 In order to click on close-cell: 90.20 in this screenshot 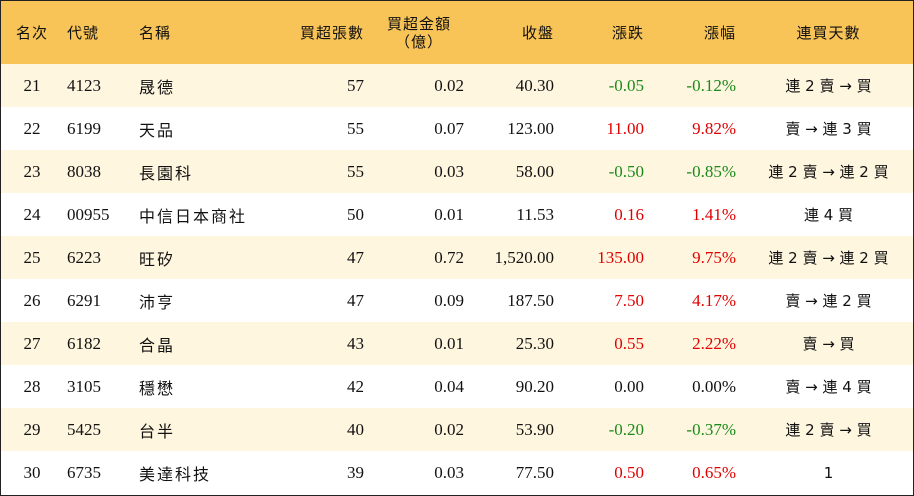, I will do `click(534, 386)`.